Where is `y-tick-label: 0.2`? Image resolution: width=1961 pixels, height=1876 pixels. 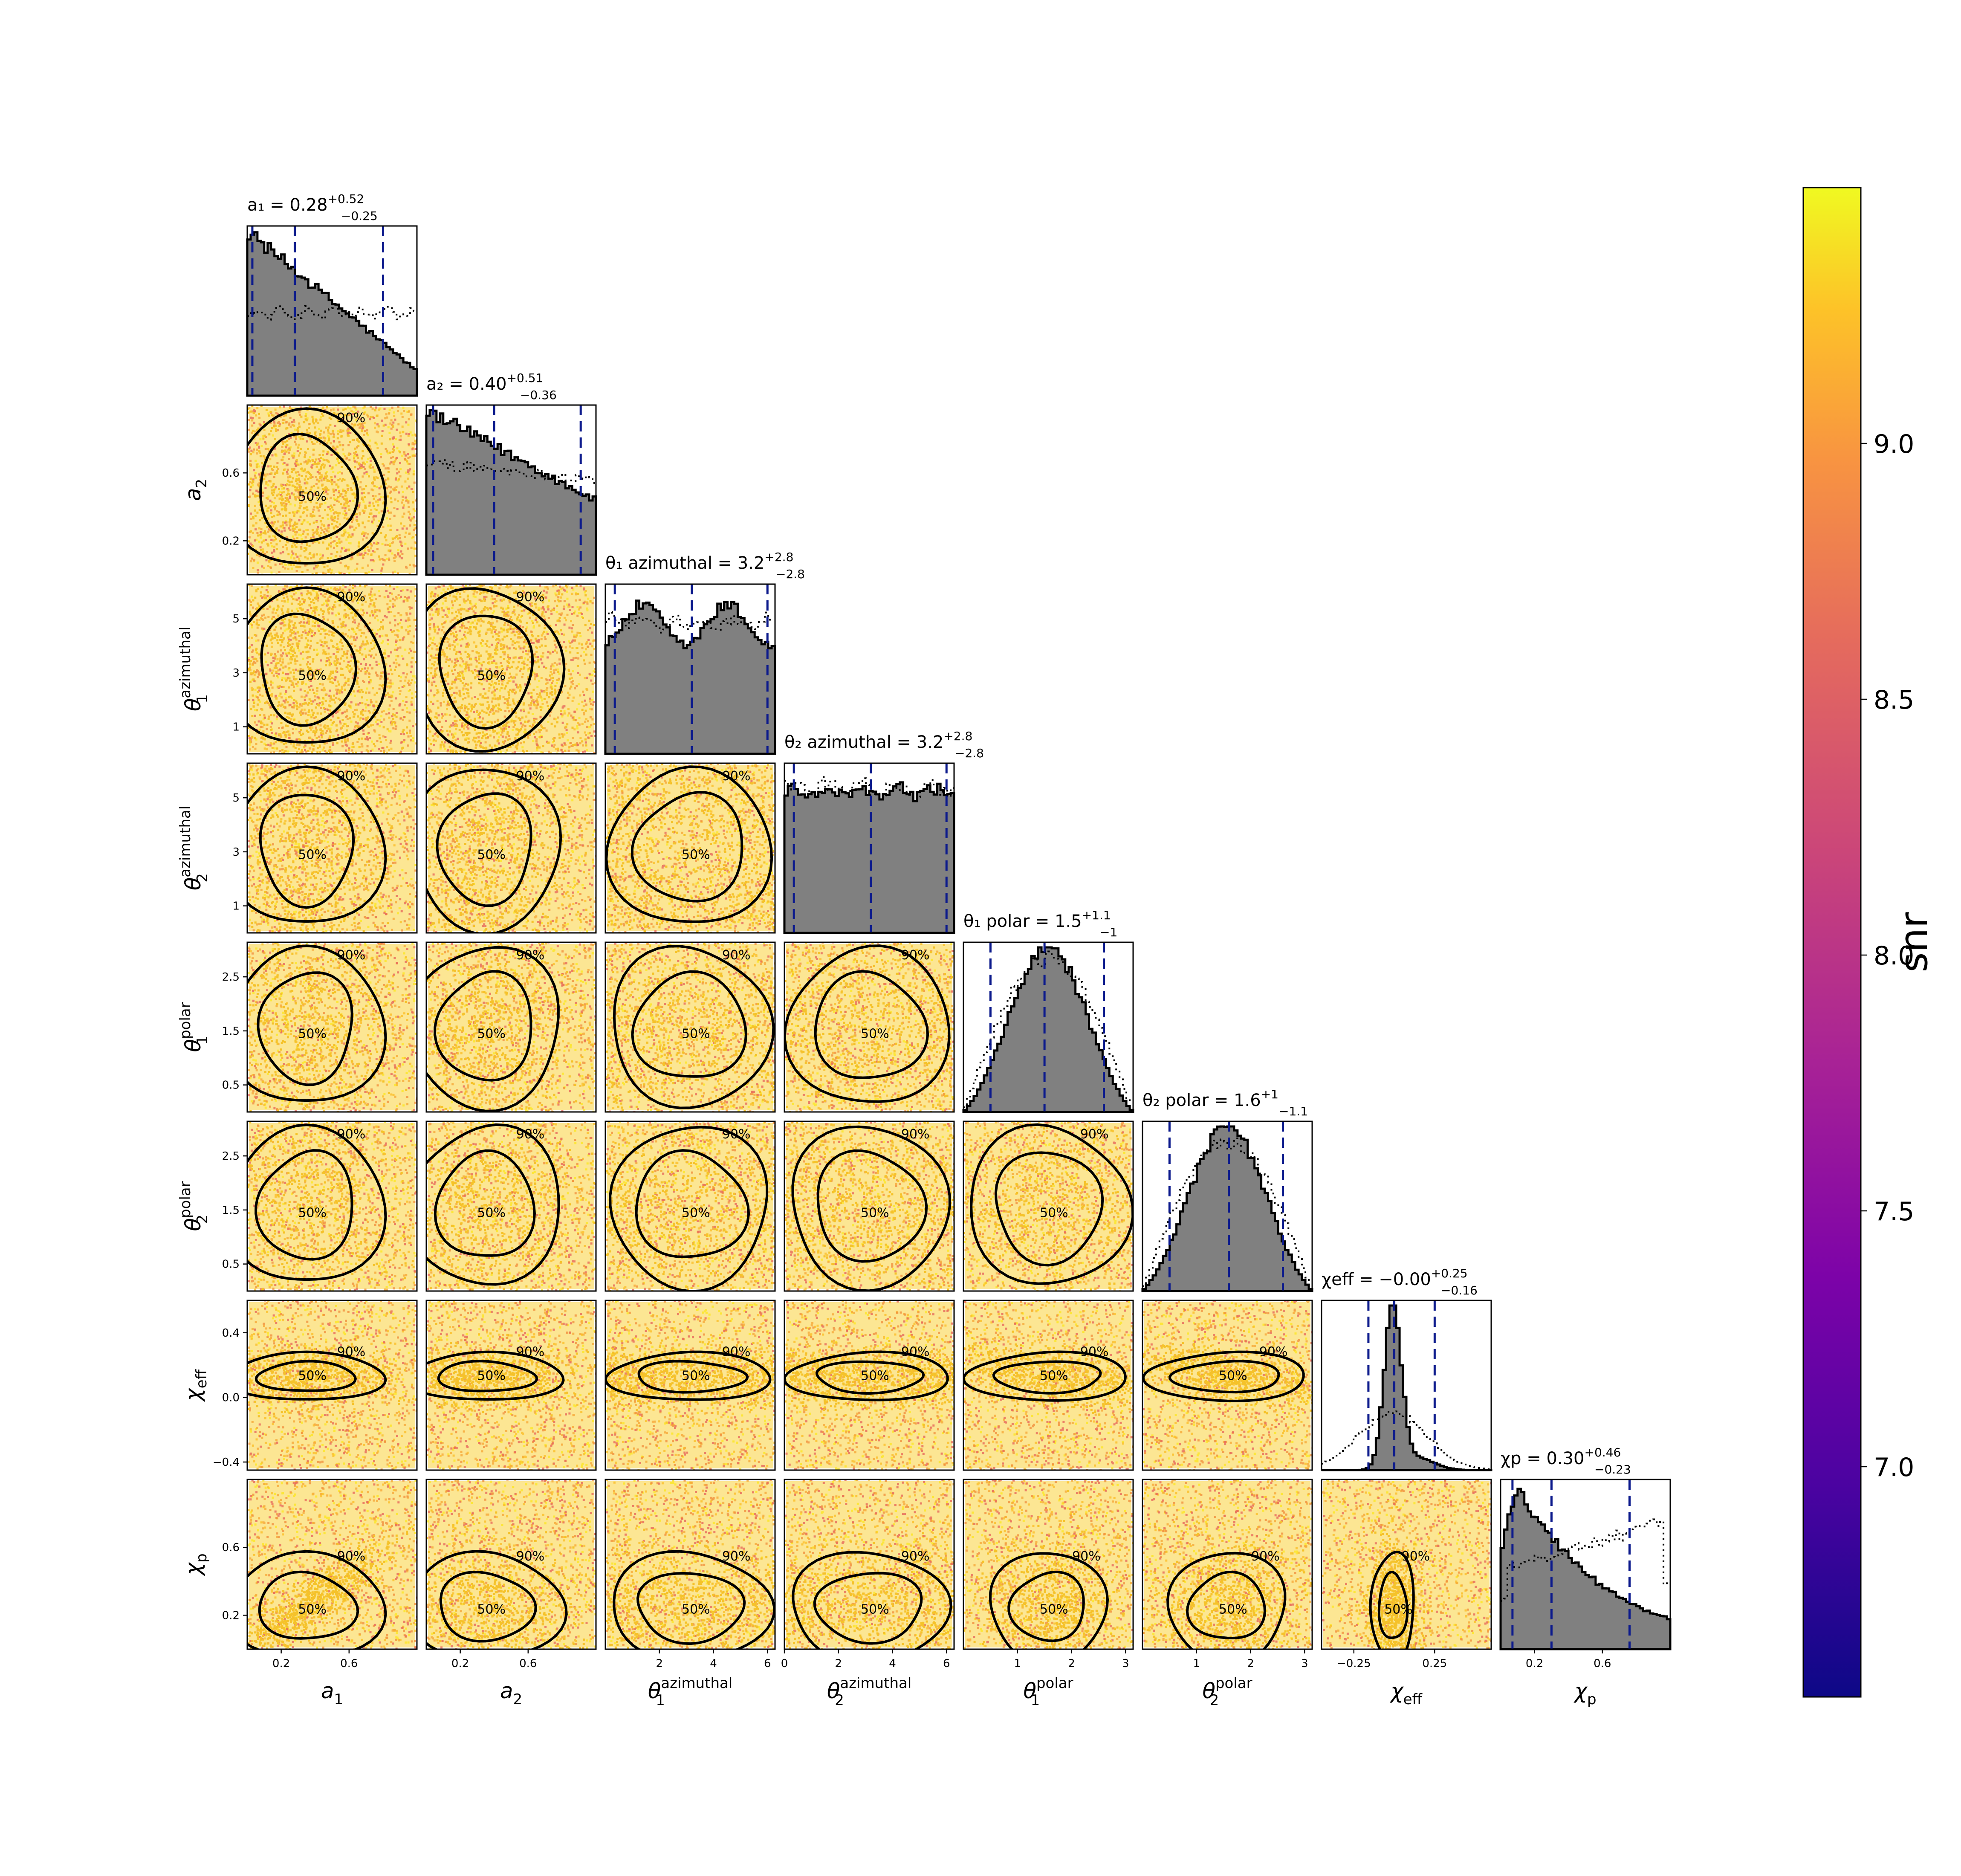 y-tick-label: 0.2 is located at coordinates (231, 1616).